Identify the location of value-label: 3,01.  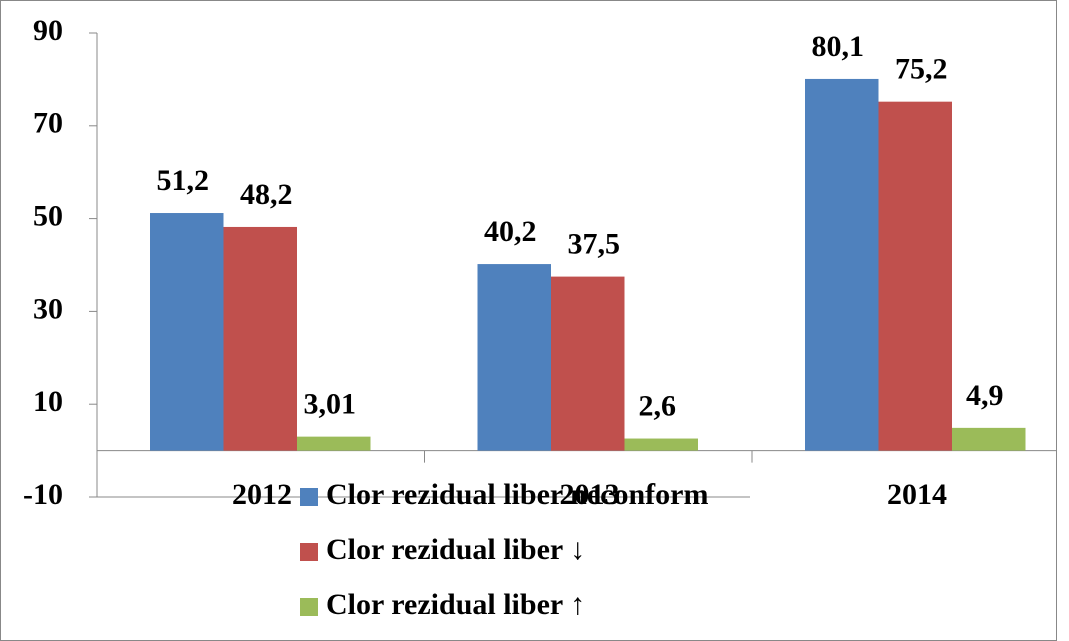
(330, 404).